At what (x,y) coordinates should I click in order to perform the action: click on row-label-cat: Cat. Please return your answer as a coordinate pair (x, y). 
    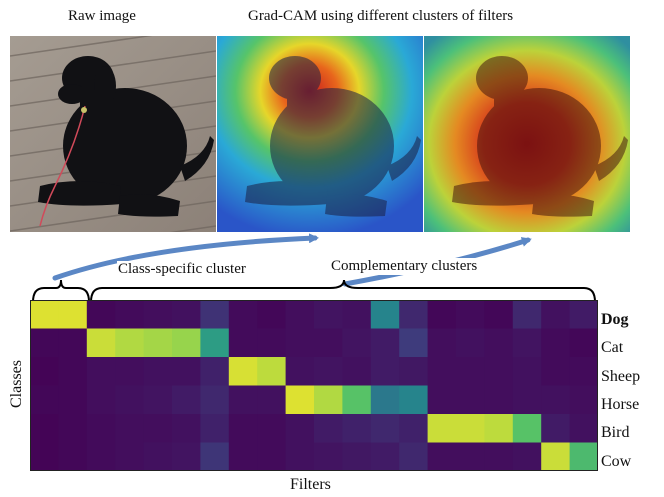
    Looking at the image, I should click on (612, 347).